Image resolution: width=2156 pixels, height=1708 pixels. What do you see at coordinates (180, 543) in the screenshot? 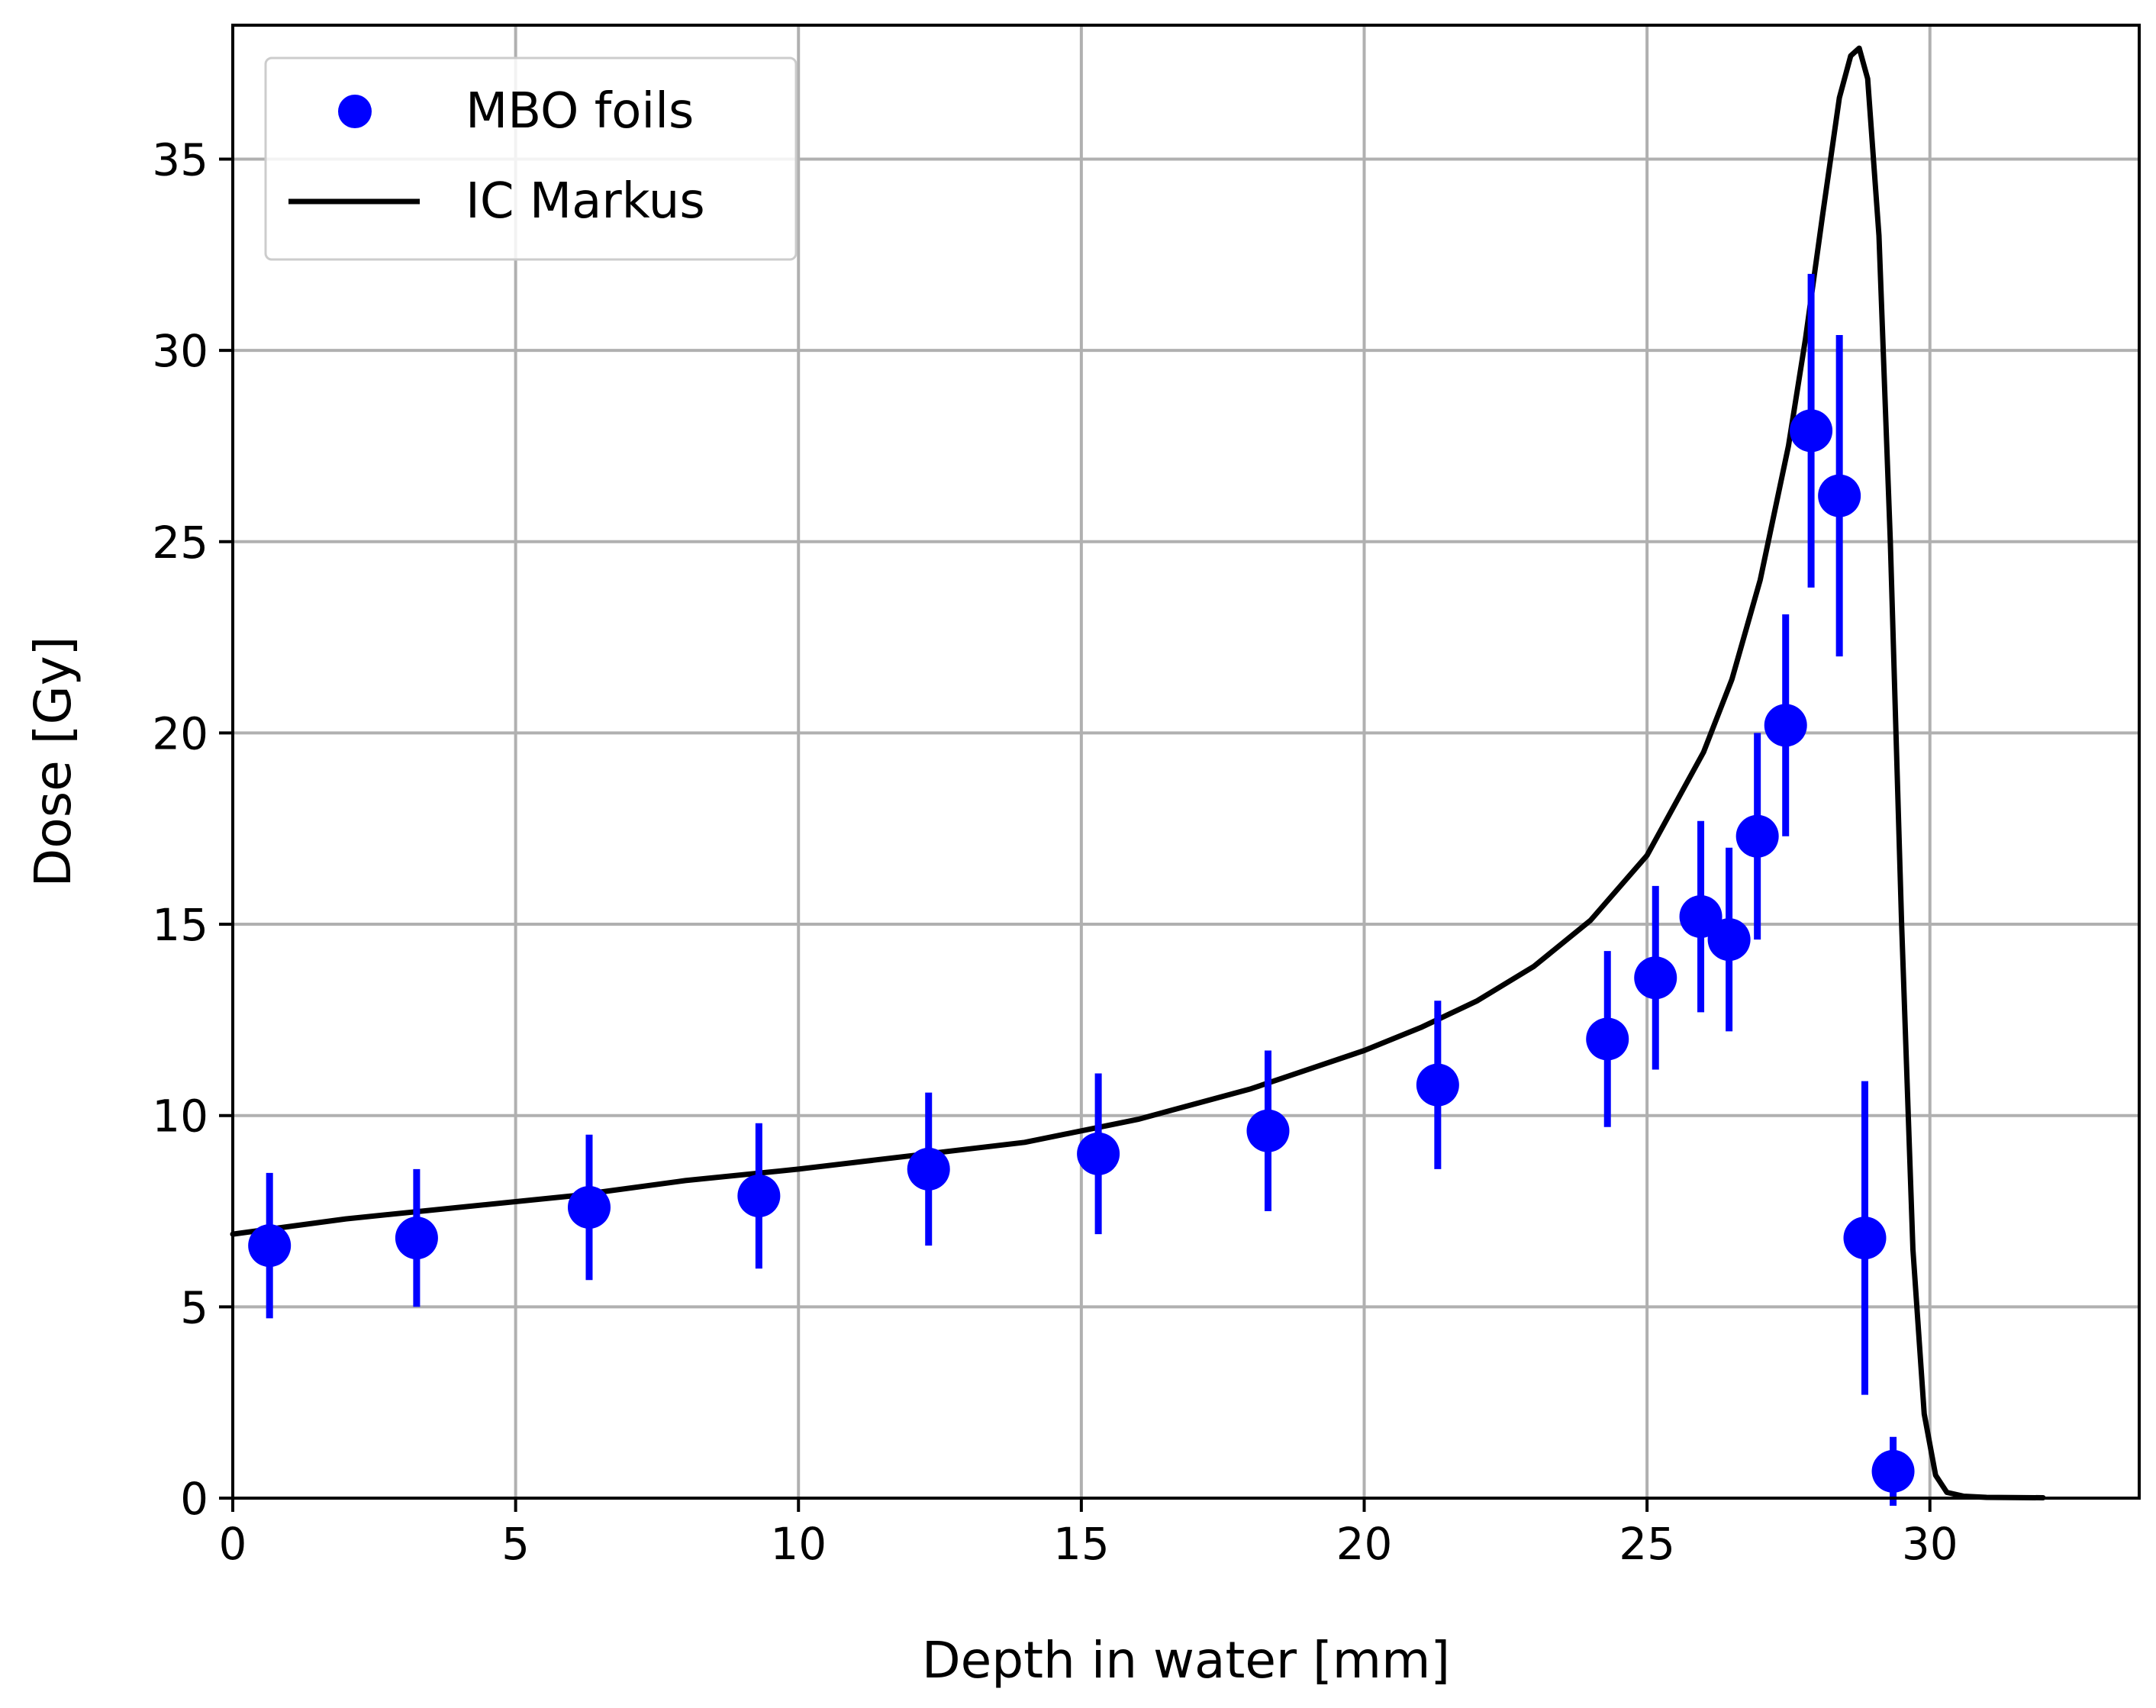
I see `y-tick-label: 25` at bounding box center [180, 543].